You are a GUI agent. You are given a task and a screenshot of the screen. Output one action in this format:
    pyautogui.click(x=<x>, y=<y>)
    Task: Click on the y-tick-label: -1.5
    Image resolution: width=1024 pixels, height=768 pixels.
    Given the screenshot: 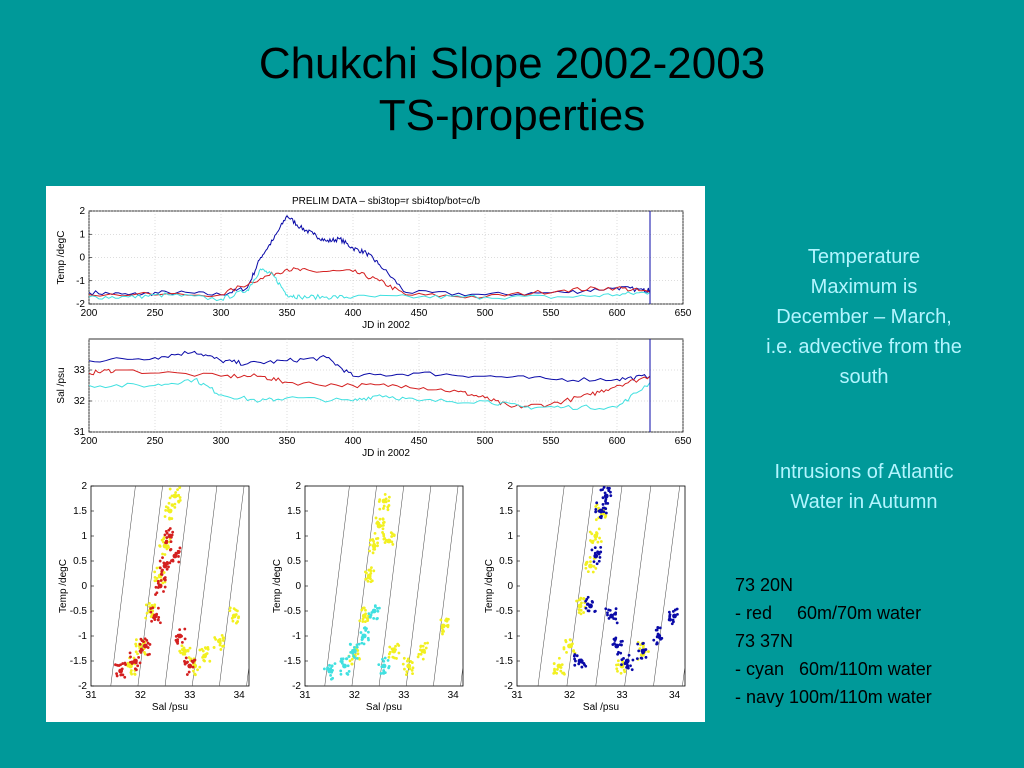 What is the action you would take?
    pyautogui.click(x=505, y=661)
    